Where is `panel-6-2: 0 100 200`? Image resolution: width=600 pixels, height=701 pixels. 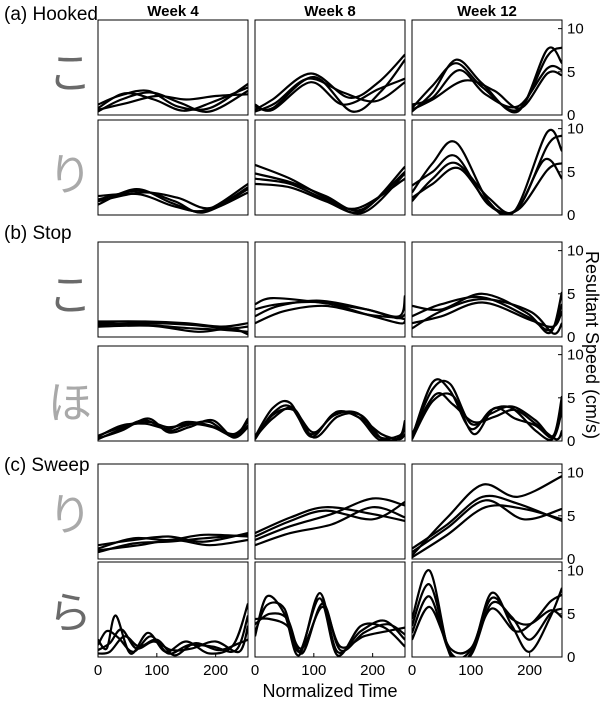
panel-6-2: 0 100 200 is located at coordinates (328, 620).